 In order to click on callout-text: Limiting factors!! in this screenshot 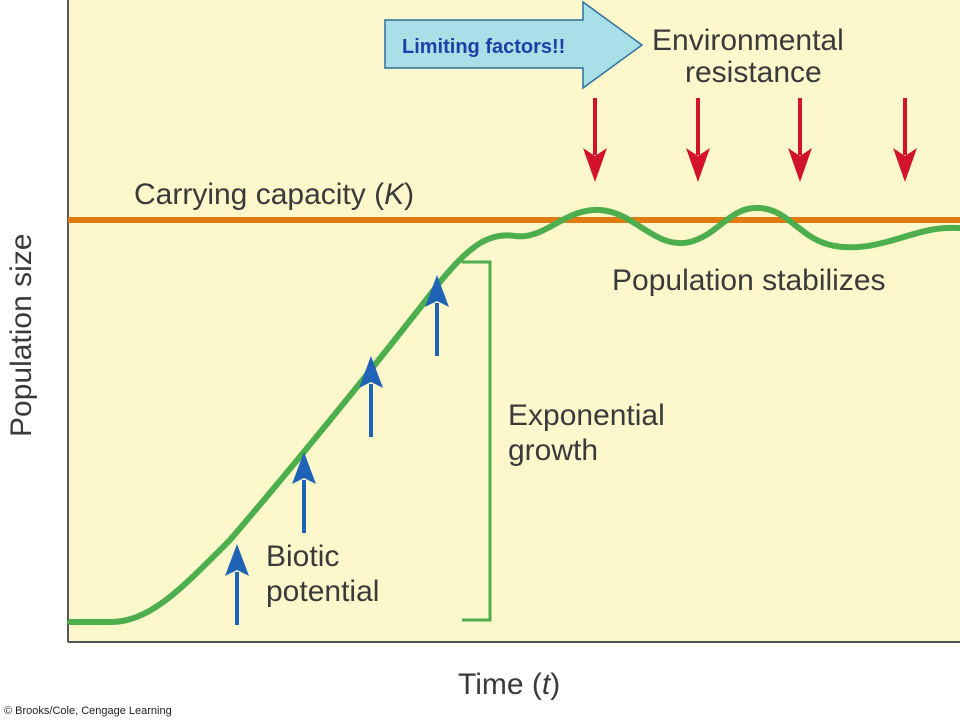, I will do `click(483, 47)`.